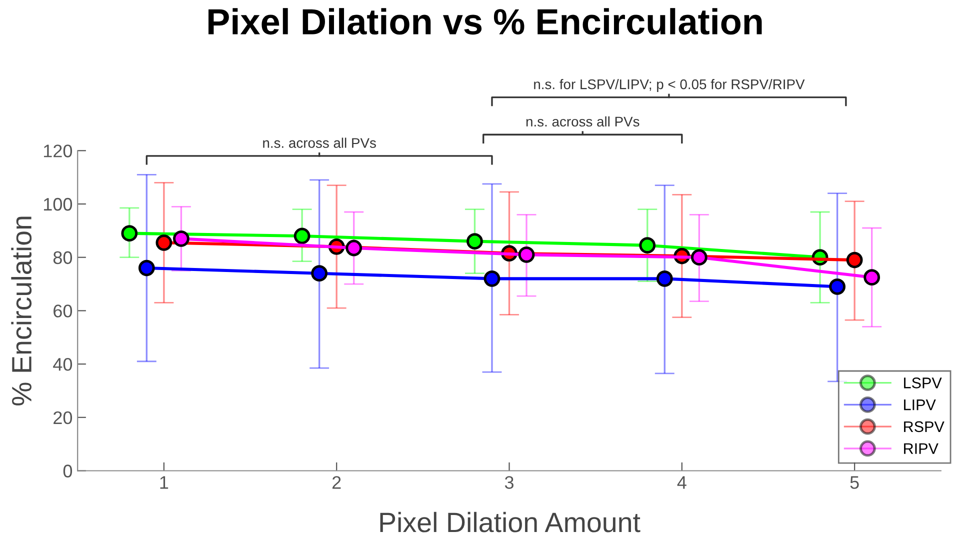 The height and width of the screenshot is (538, 970). I want to click on legend-label: LSPV, so click(923, 383).